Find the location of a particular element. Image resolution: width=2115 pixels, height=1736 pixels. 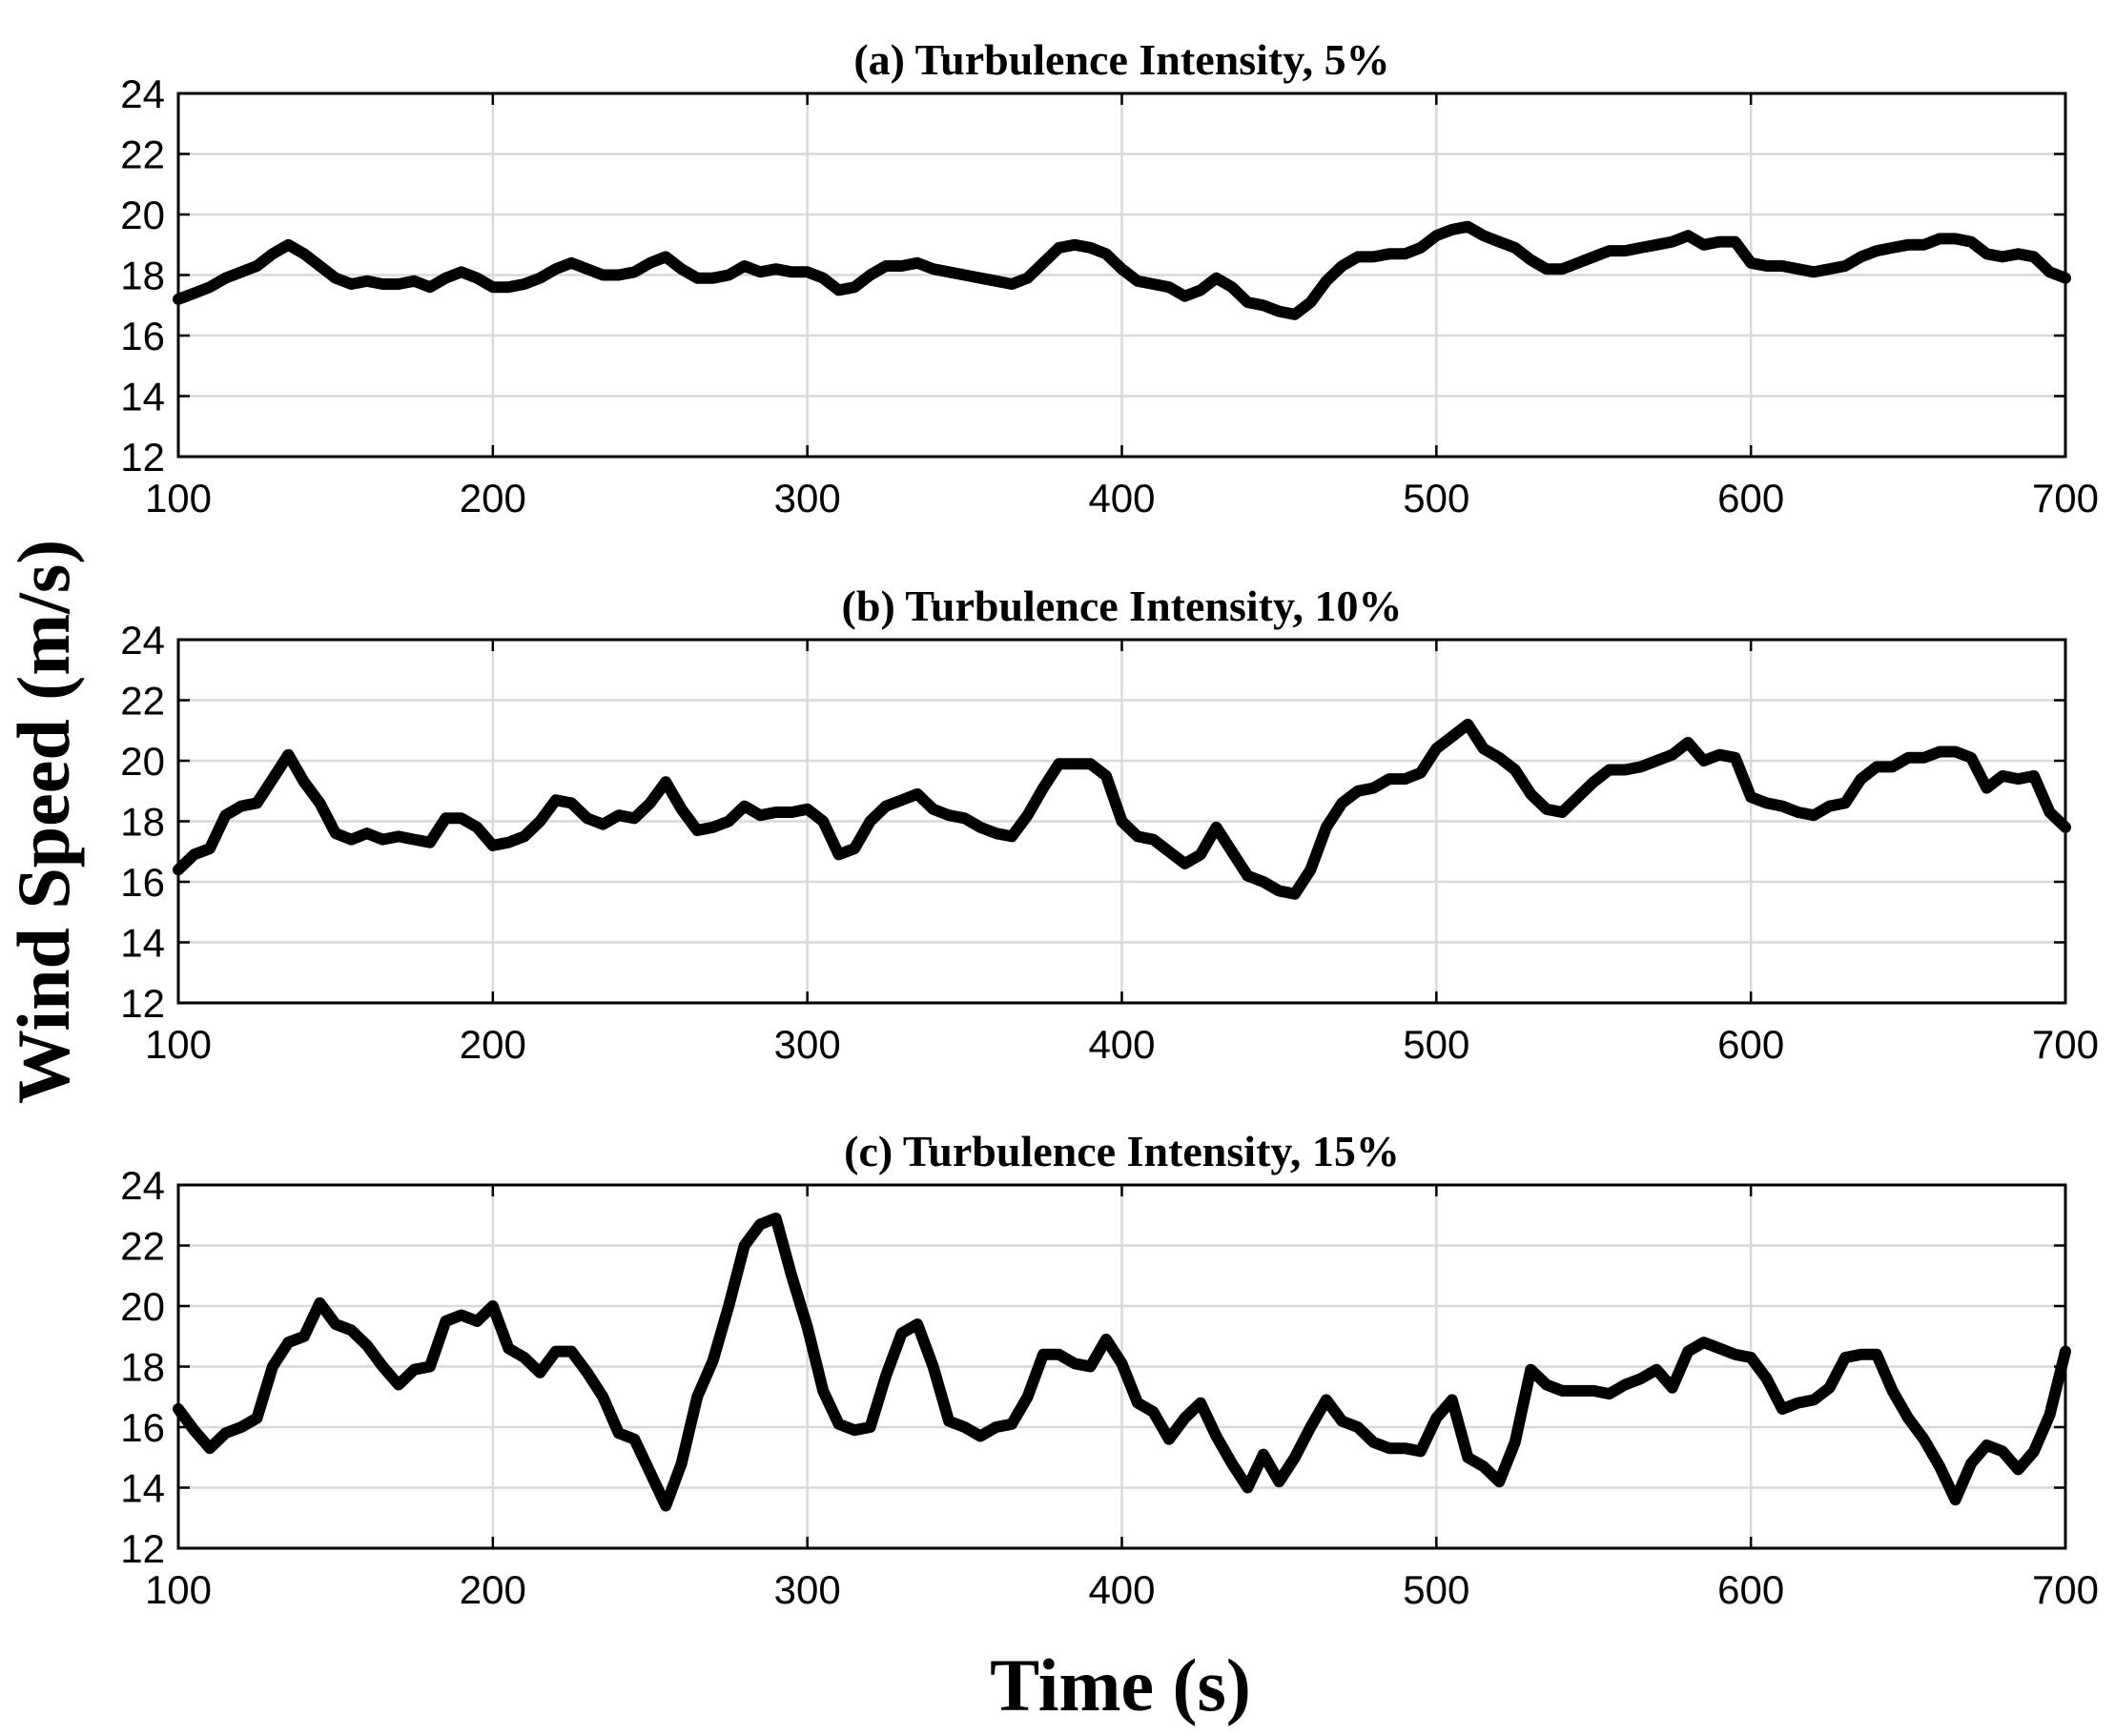

panel-title: (c) Turbulence Intensity, 15% is located at coordinates (1122, 1151).